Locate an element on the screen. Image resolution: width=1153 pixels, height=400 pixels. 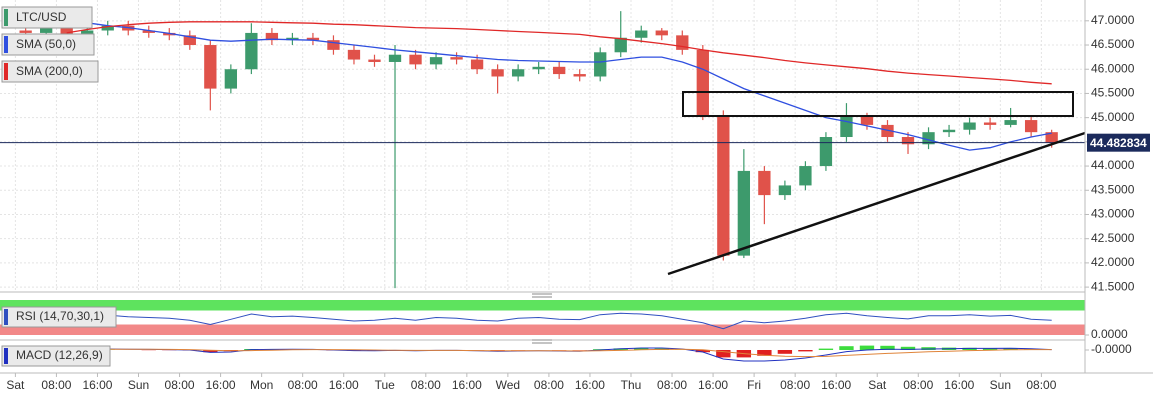
legend-label: SMA (50,0) is located at coordinates (46, 44).